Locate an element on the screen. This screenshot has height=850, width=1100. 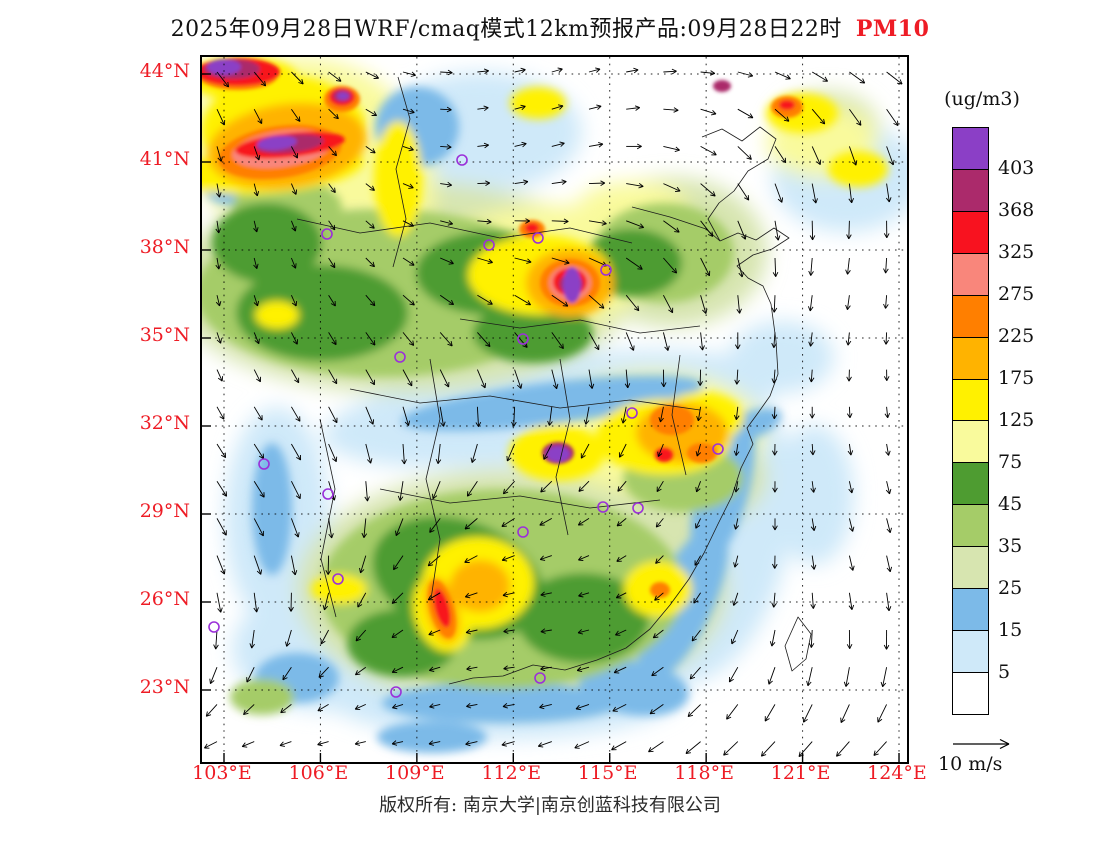
lon-tick-label: 109°E is located at coordinates (415, 773).